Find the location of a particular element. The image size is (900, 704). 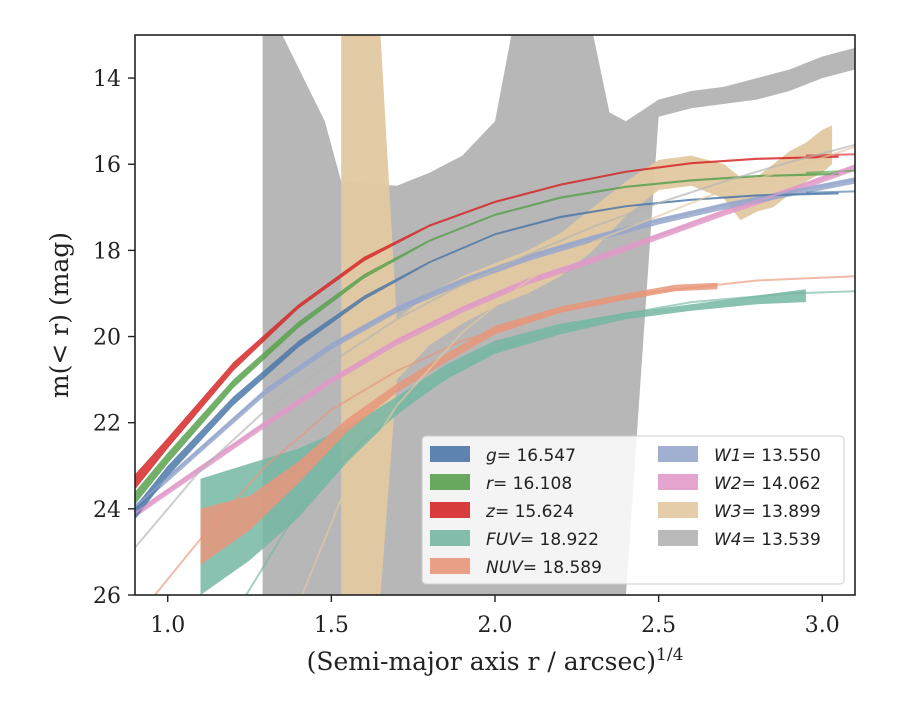

legend-swatch-w1 is located at coordinates (678, 454).